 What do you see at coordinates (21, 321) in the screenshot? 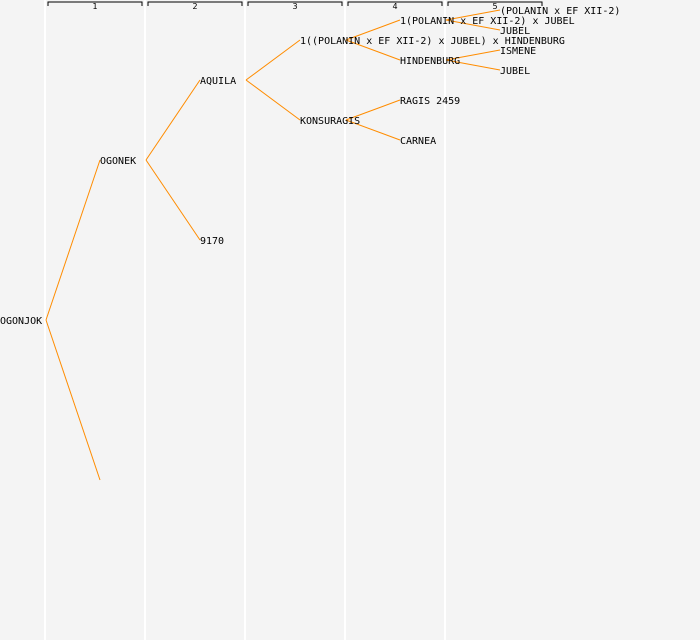
I see `animal-name-label: OGONJOK` at bounding box center [21, 321].